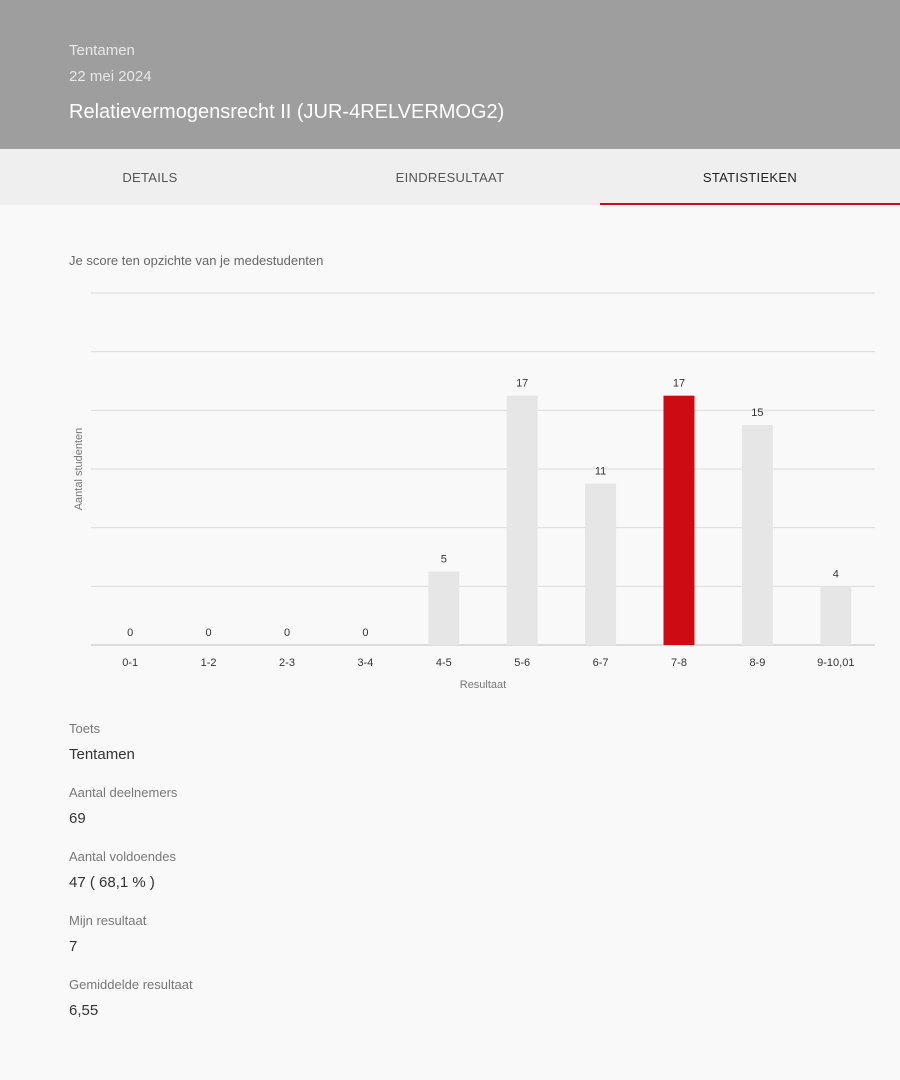  I want to click on tab-eindresultaat: EINDRESULTAAT, so click(450, 177).